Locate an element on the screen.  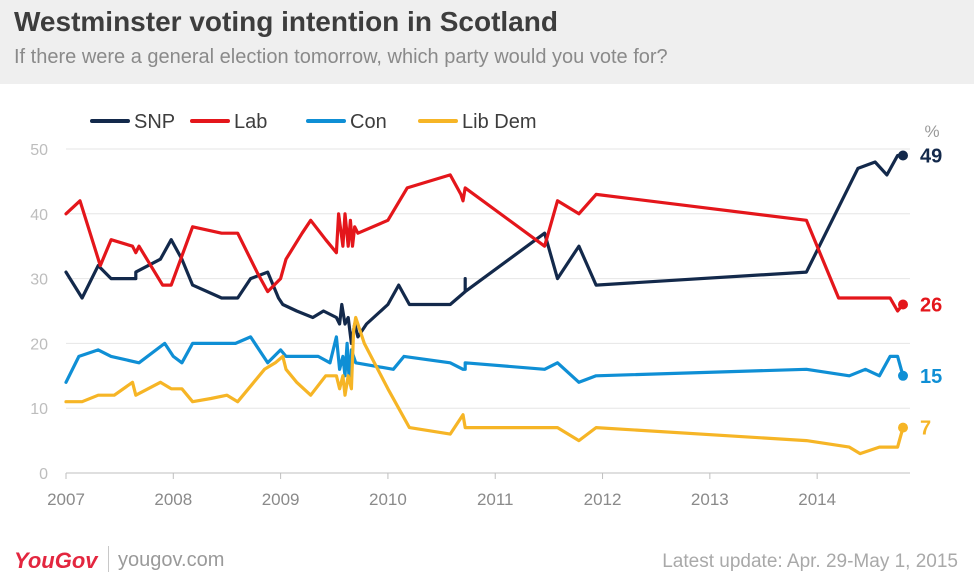
series-line-con is located at coordinates (484, 359).